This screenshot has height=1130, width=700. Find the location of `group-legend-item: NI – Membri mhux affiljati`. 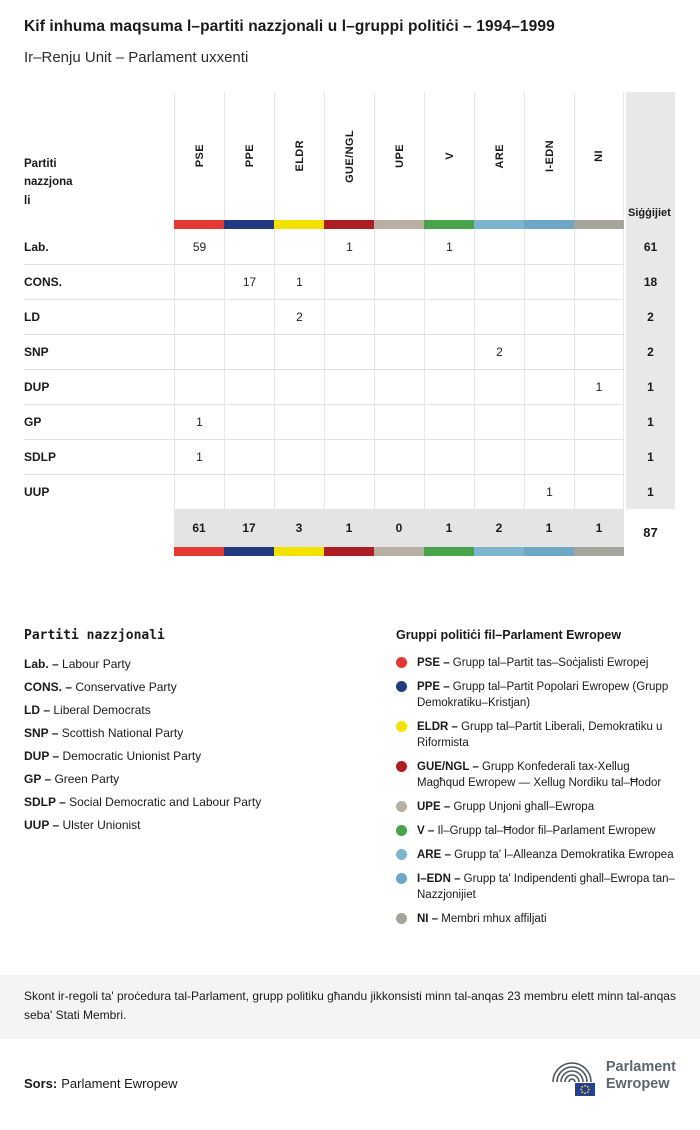

group-legend-item: NI – Membri mhux affiljati is located at coordinates (536, 919).